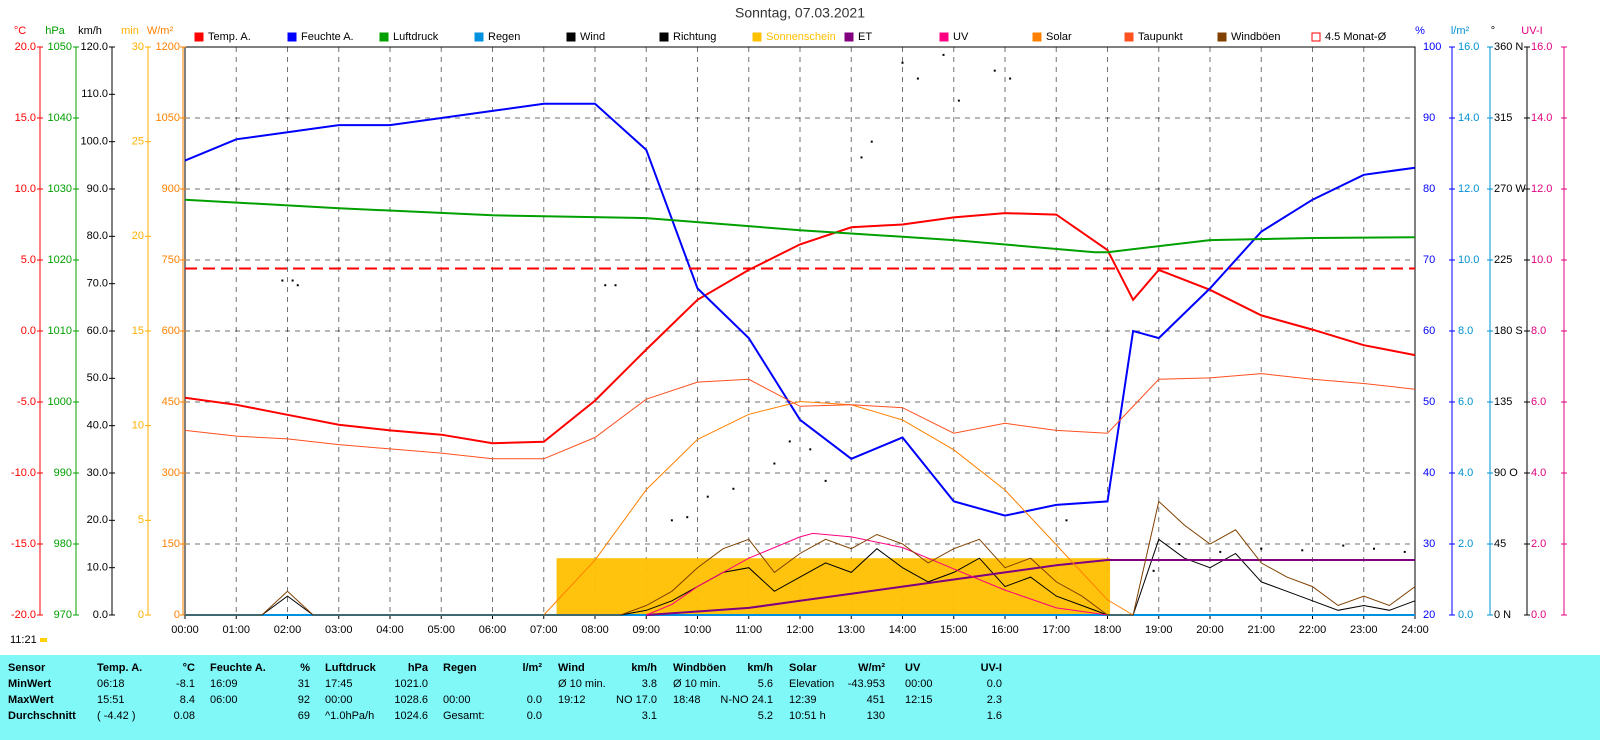 Image resolution: width=1600 pixels, height=740 pixels. Describe the element at coordinates (1005, 630) in the screenshot. I see `x-tick-label: 16:00` at that location.